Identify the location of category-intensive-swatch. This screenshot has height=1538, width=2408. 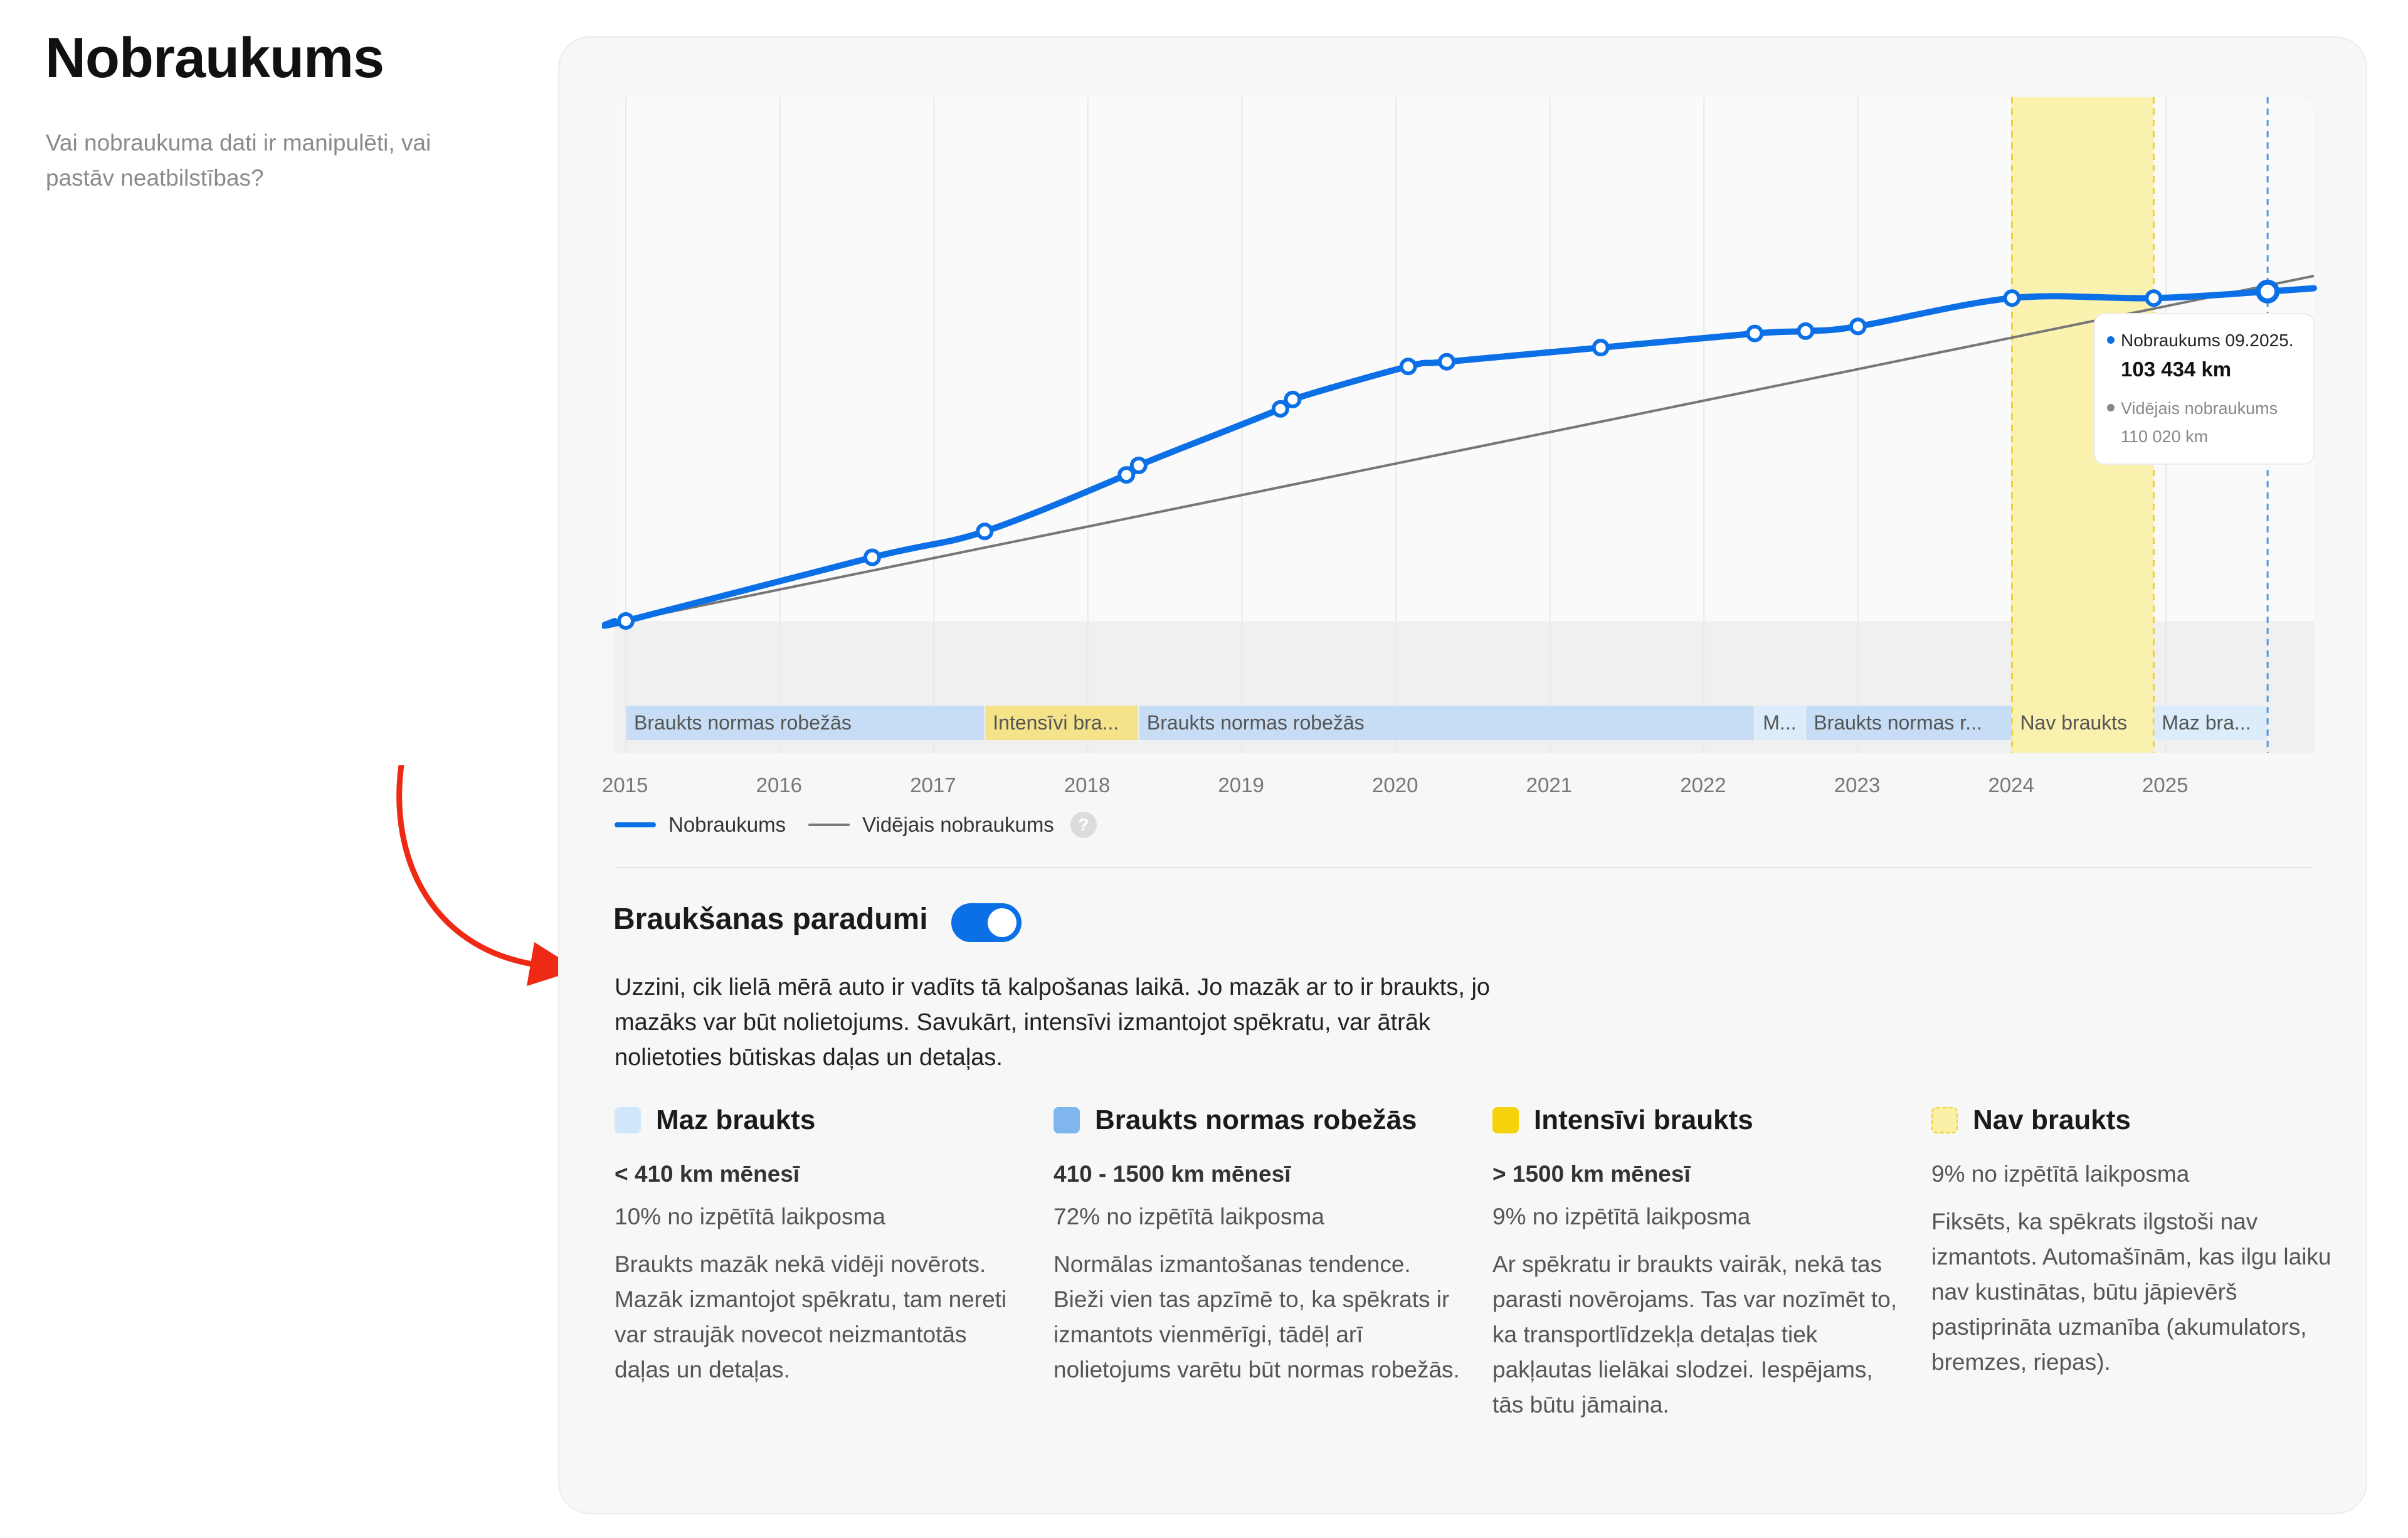
(1505, 1120).